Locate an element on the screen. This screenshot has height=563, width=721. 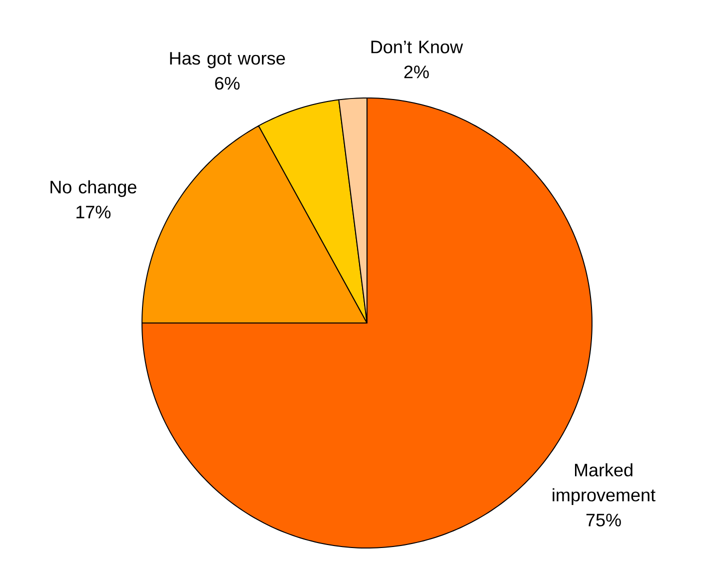
slice-label: Don’t Know is located at coordinates (417, 47).